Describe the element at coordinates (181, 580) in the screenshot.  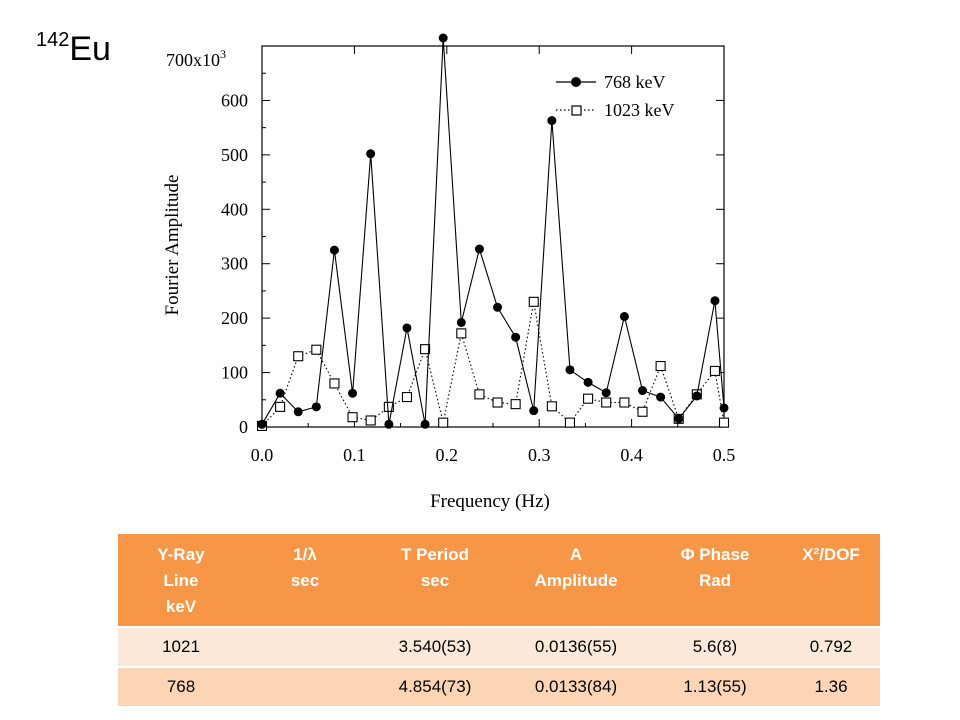
I see `header-gamma-ray-line: Y-Ray Line keV` at that location.